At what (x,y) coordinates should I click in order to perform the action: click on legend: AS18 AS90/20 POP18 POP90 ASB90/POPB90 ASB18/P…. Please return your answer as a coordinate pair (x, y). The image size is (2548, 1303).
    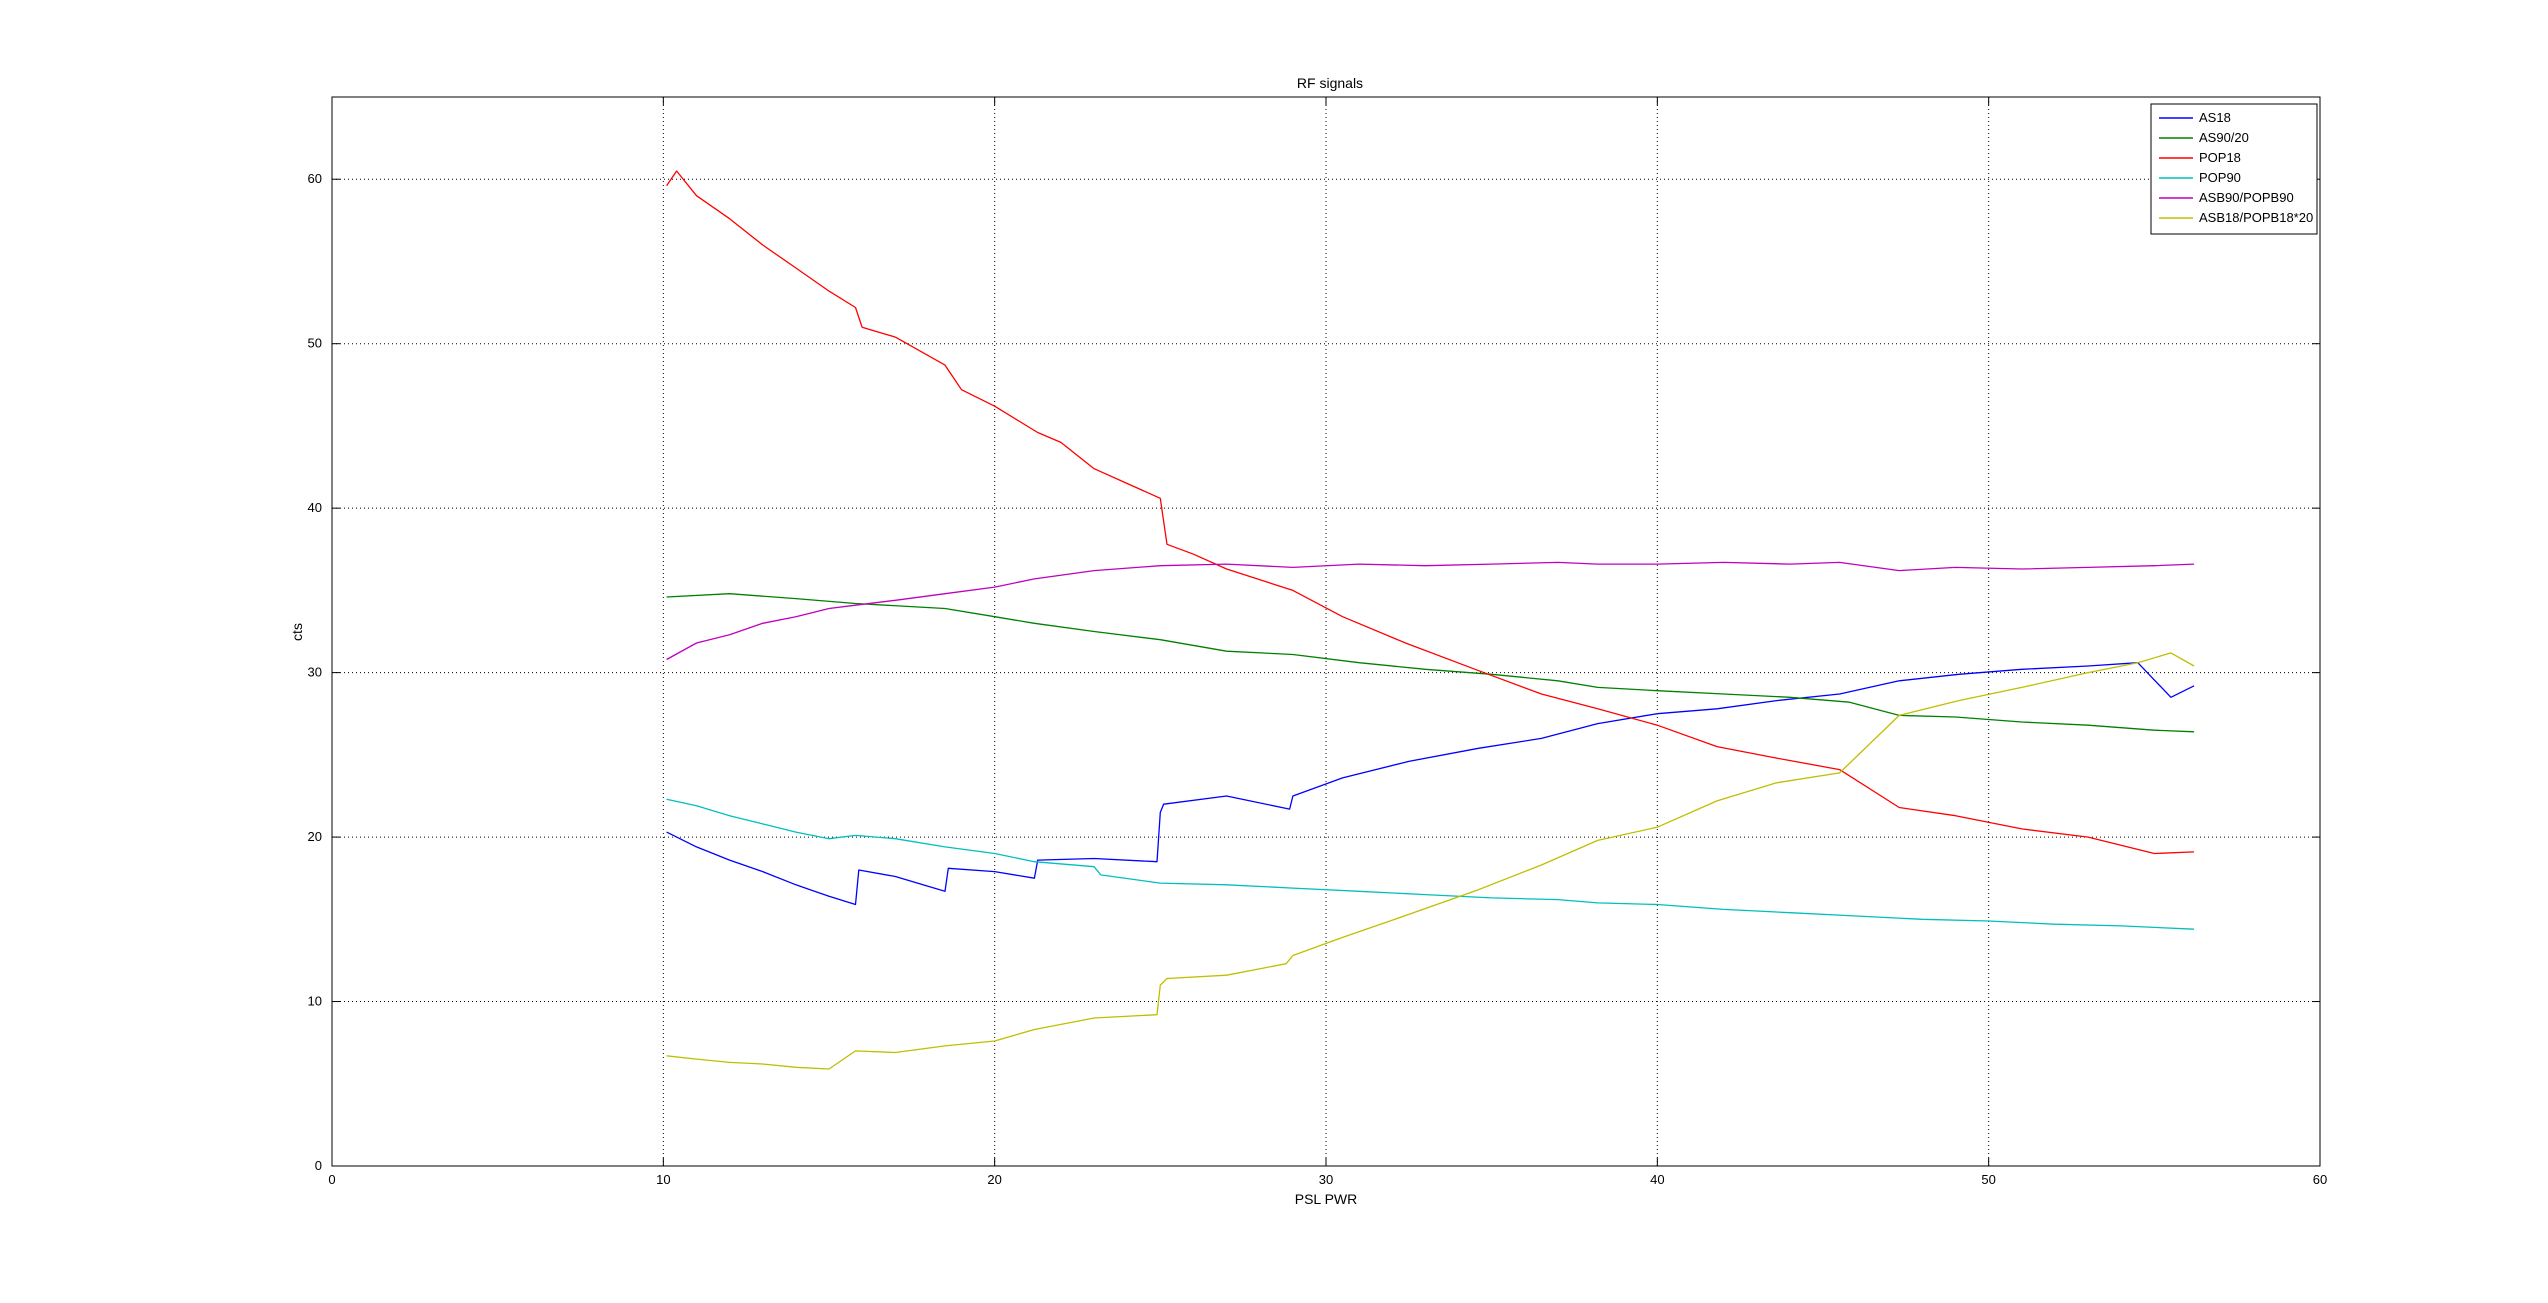
    Looking at the image, I should click on (2234, 169).